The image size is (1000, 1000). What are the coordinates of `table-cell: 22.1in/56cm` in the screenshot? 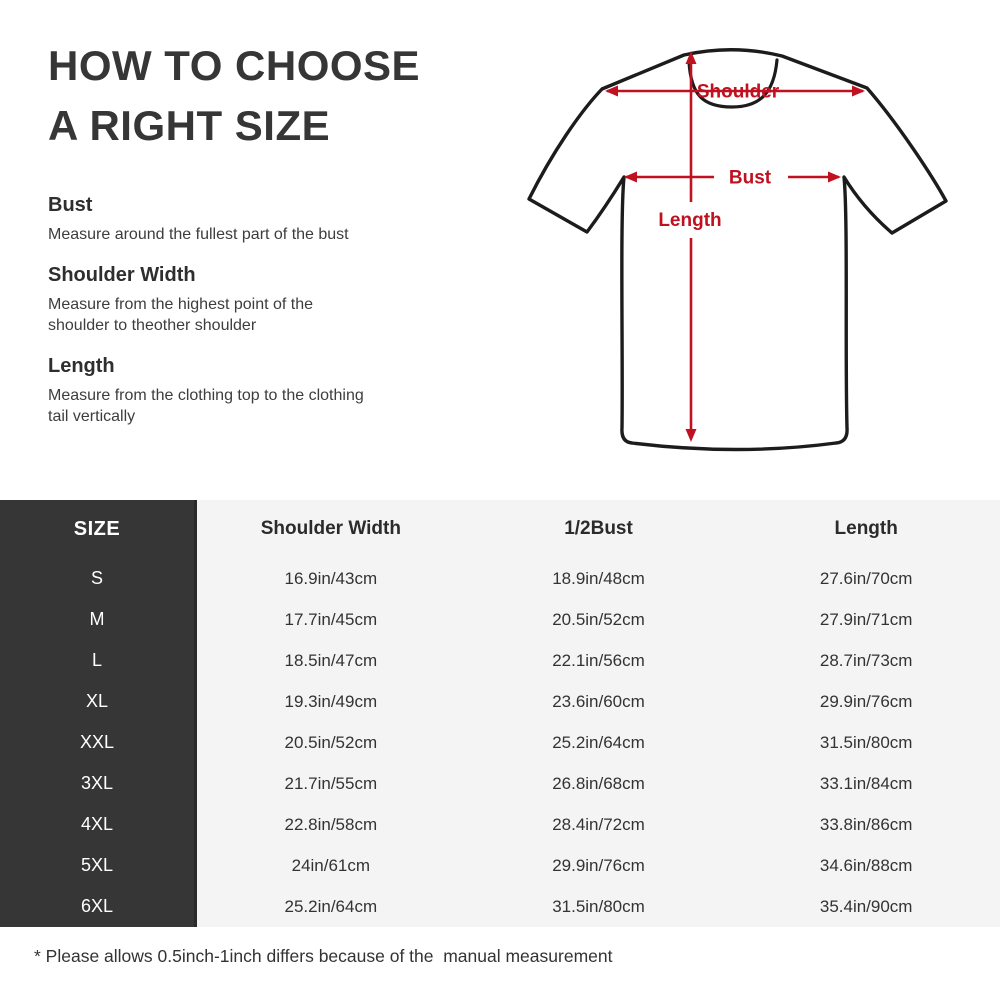 It's located at (598, 660).